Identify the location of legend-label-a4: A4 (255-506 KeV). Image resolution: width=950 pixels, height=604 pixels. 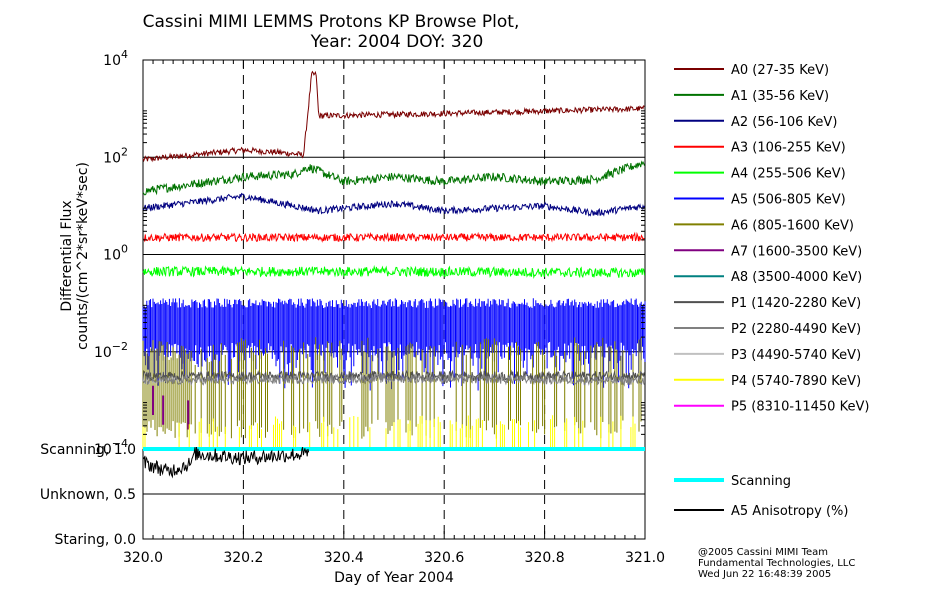
(788, 174).